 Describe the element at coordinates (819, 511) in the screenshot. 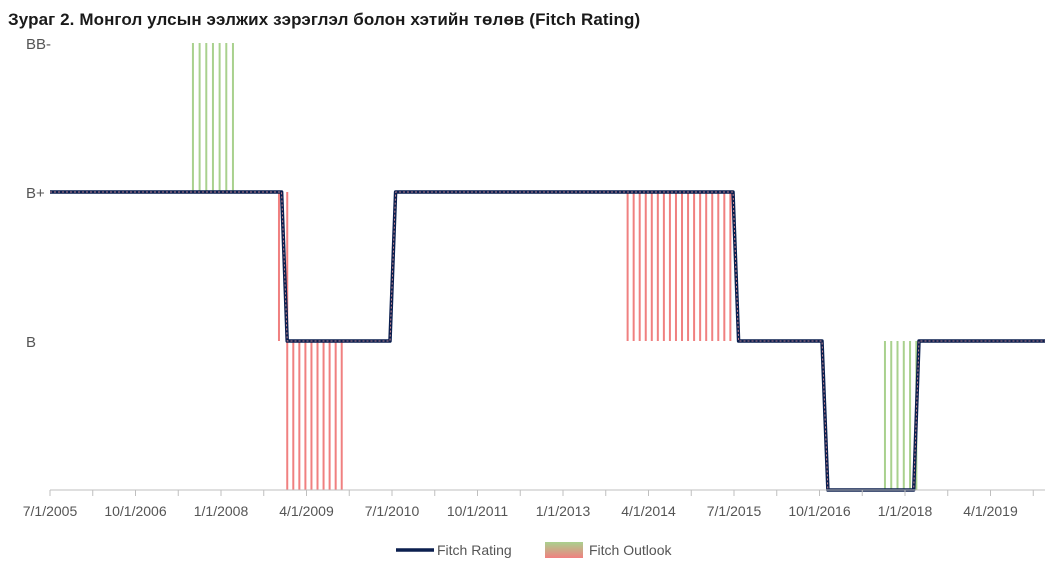

I see `x-tick-label: 10/1/2016` at that location.